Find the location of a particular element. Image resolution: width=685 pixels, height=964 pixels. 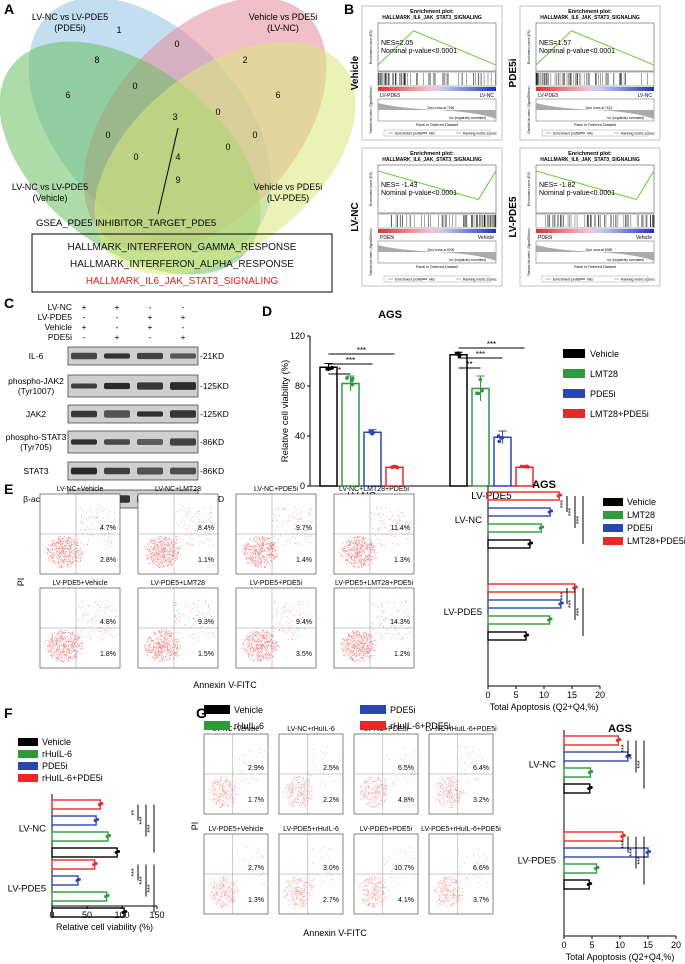

gsea-legend-item: Hits is located at coordinates (432, 133).